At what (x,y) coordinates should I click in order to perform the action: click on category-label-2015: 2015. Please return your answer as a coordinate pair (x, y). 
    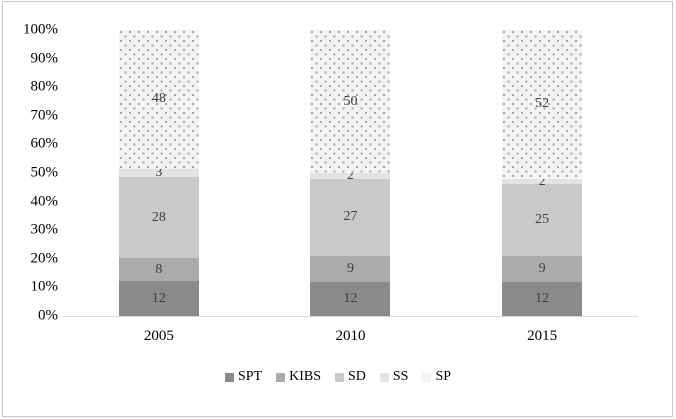
    Looking at the image, I should click on (542, 336).